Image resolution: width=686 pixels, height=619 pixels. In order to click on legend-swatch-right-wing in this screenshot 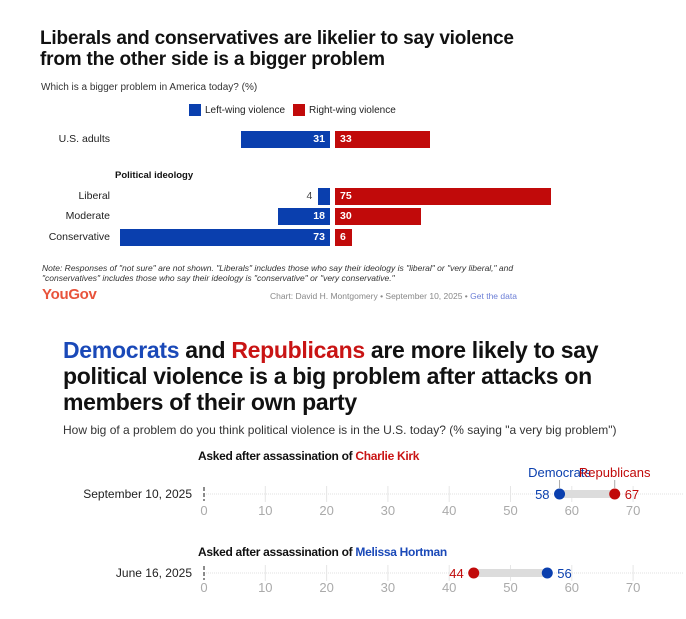, I will do `click(299, 110)`.